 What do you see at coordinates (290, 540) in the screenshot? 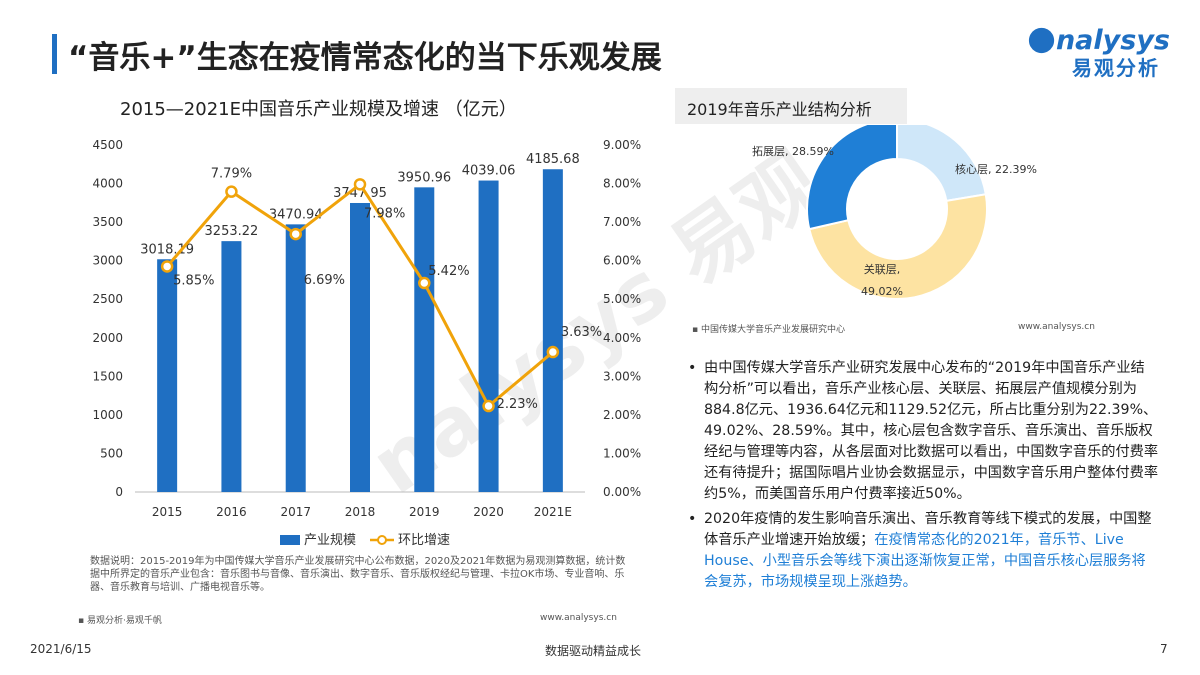
I see `legend-bar-swatch` at bounding box center [290, 540].